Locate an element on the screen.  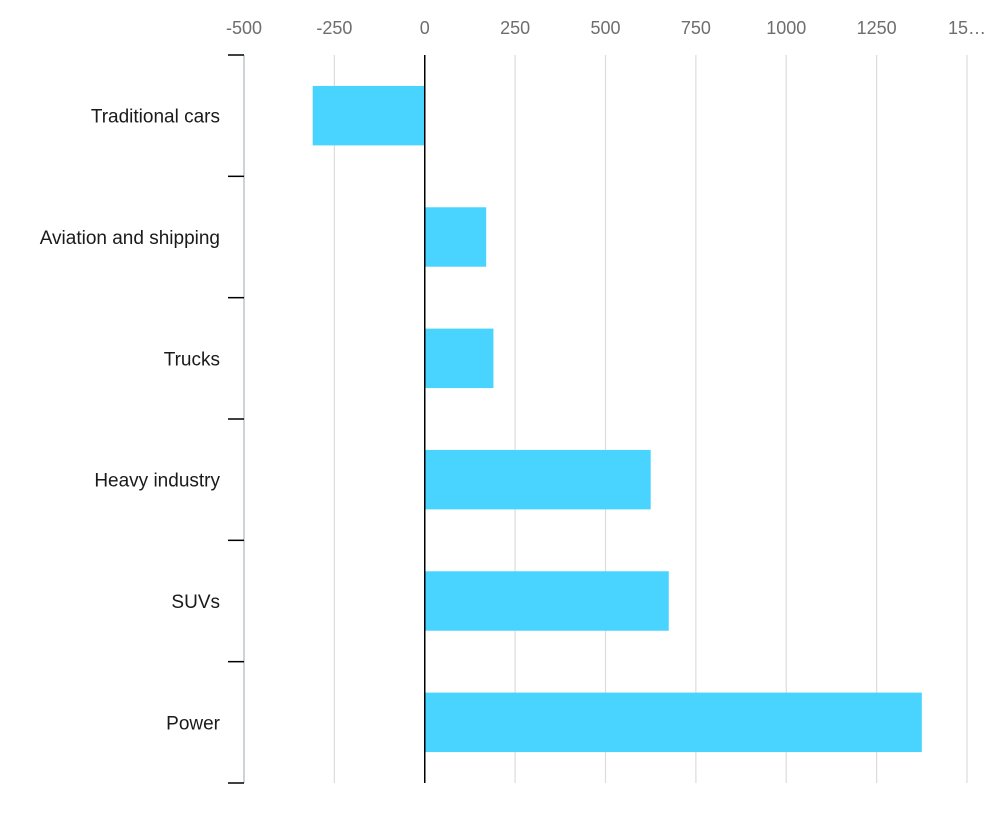
category-label: Heavy industry is located at coordinates (157, 481).